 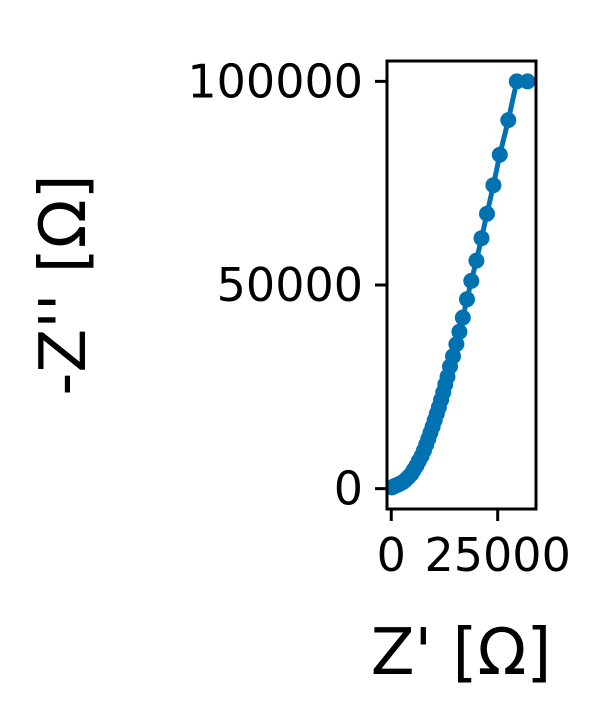 I want to click on x-axis: 0 25000, so click(x=474, y=545).